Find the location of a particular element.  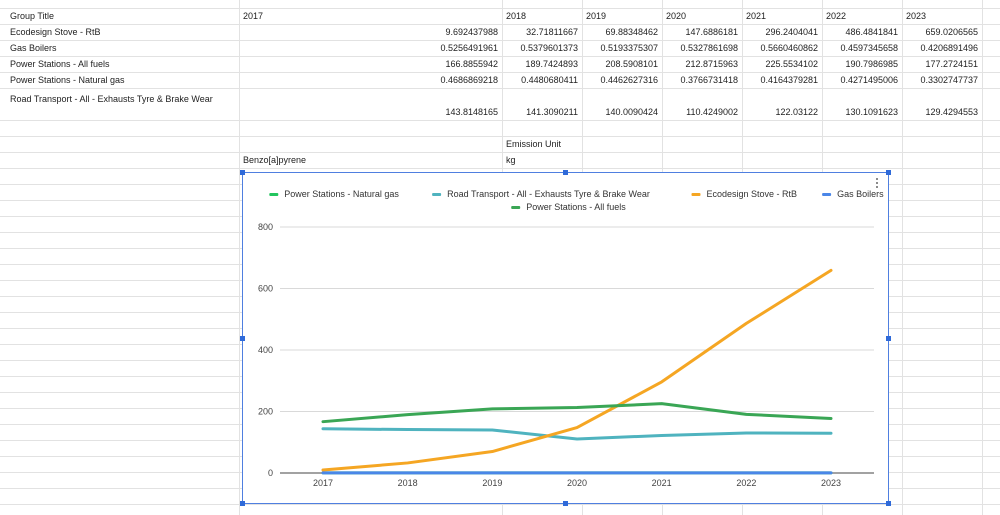

row-gas-boilers-name: Gas Boilers is located at coordinates (33, 48).